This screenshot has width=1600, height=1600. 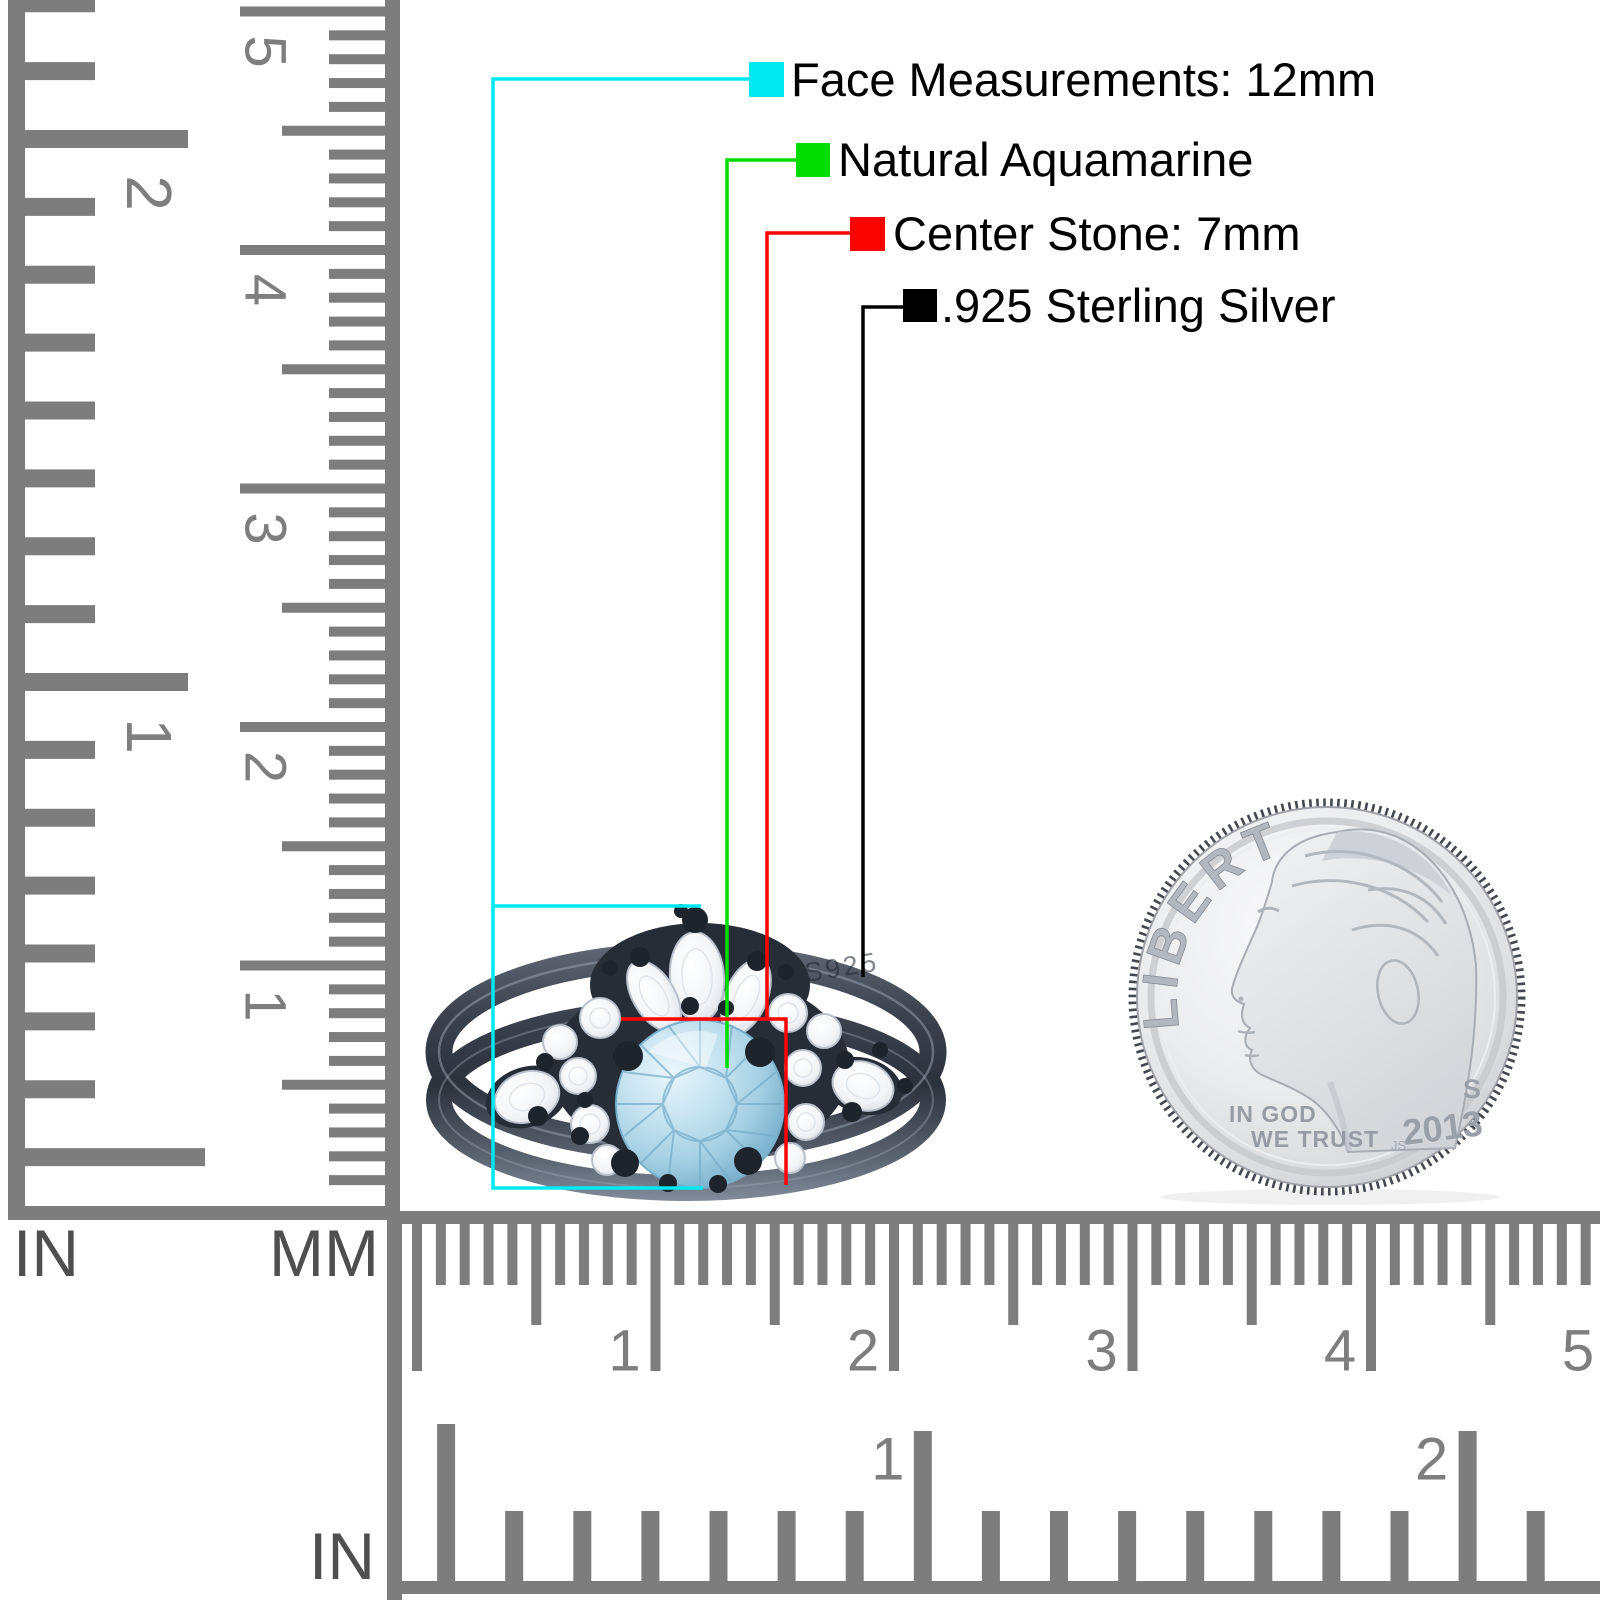 I want to click on ring-image: S925, so click(x=686, y=1052).